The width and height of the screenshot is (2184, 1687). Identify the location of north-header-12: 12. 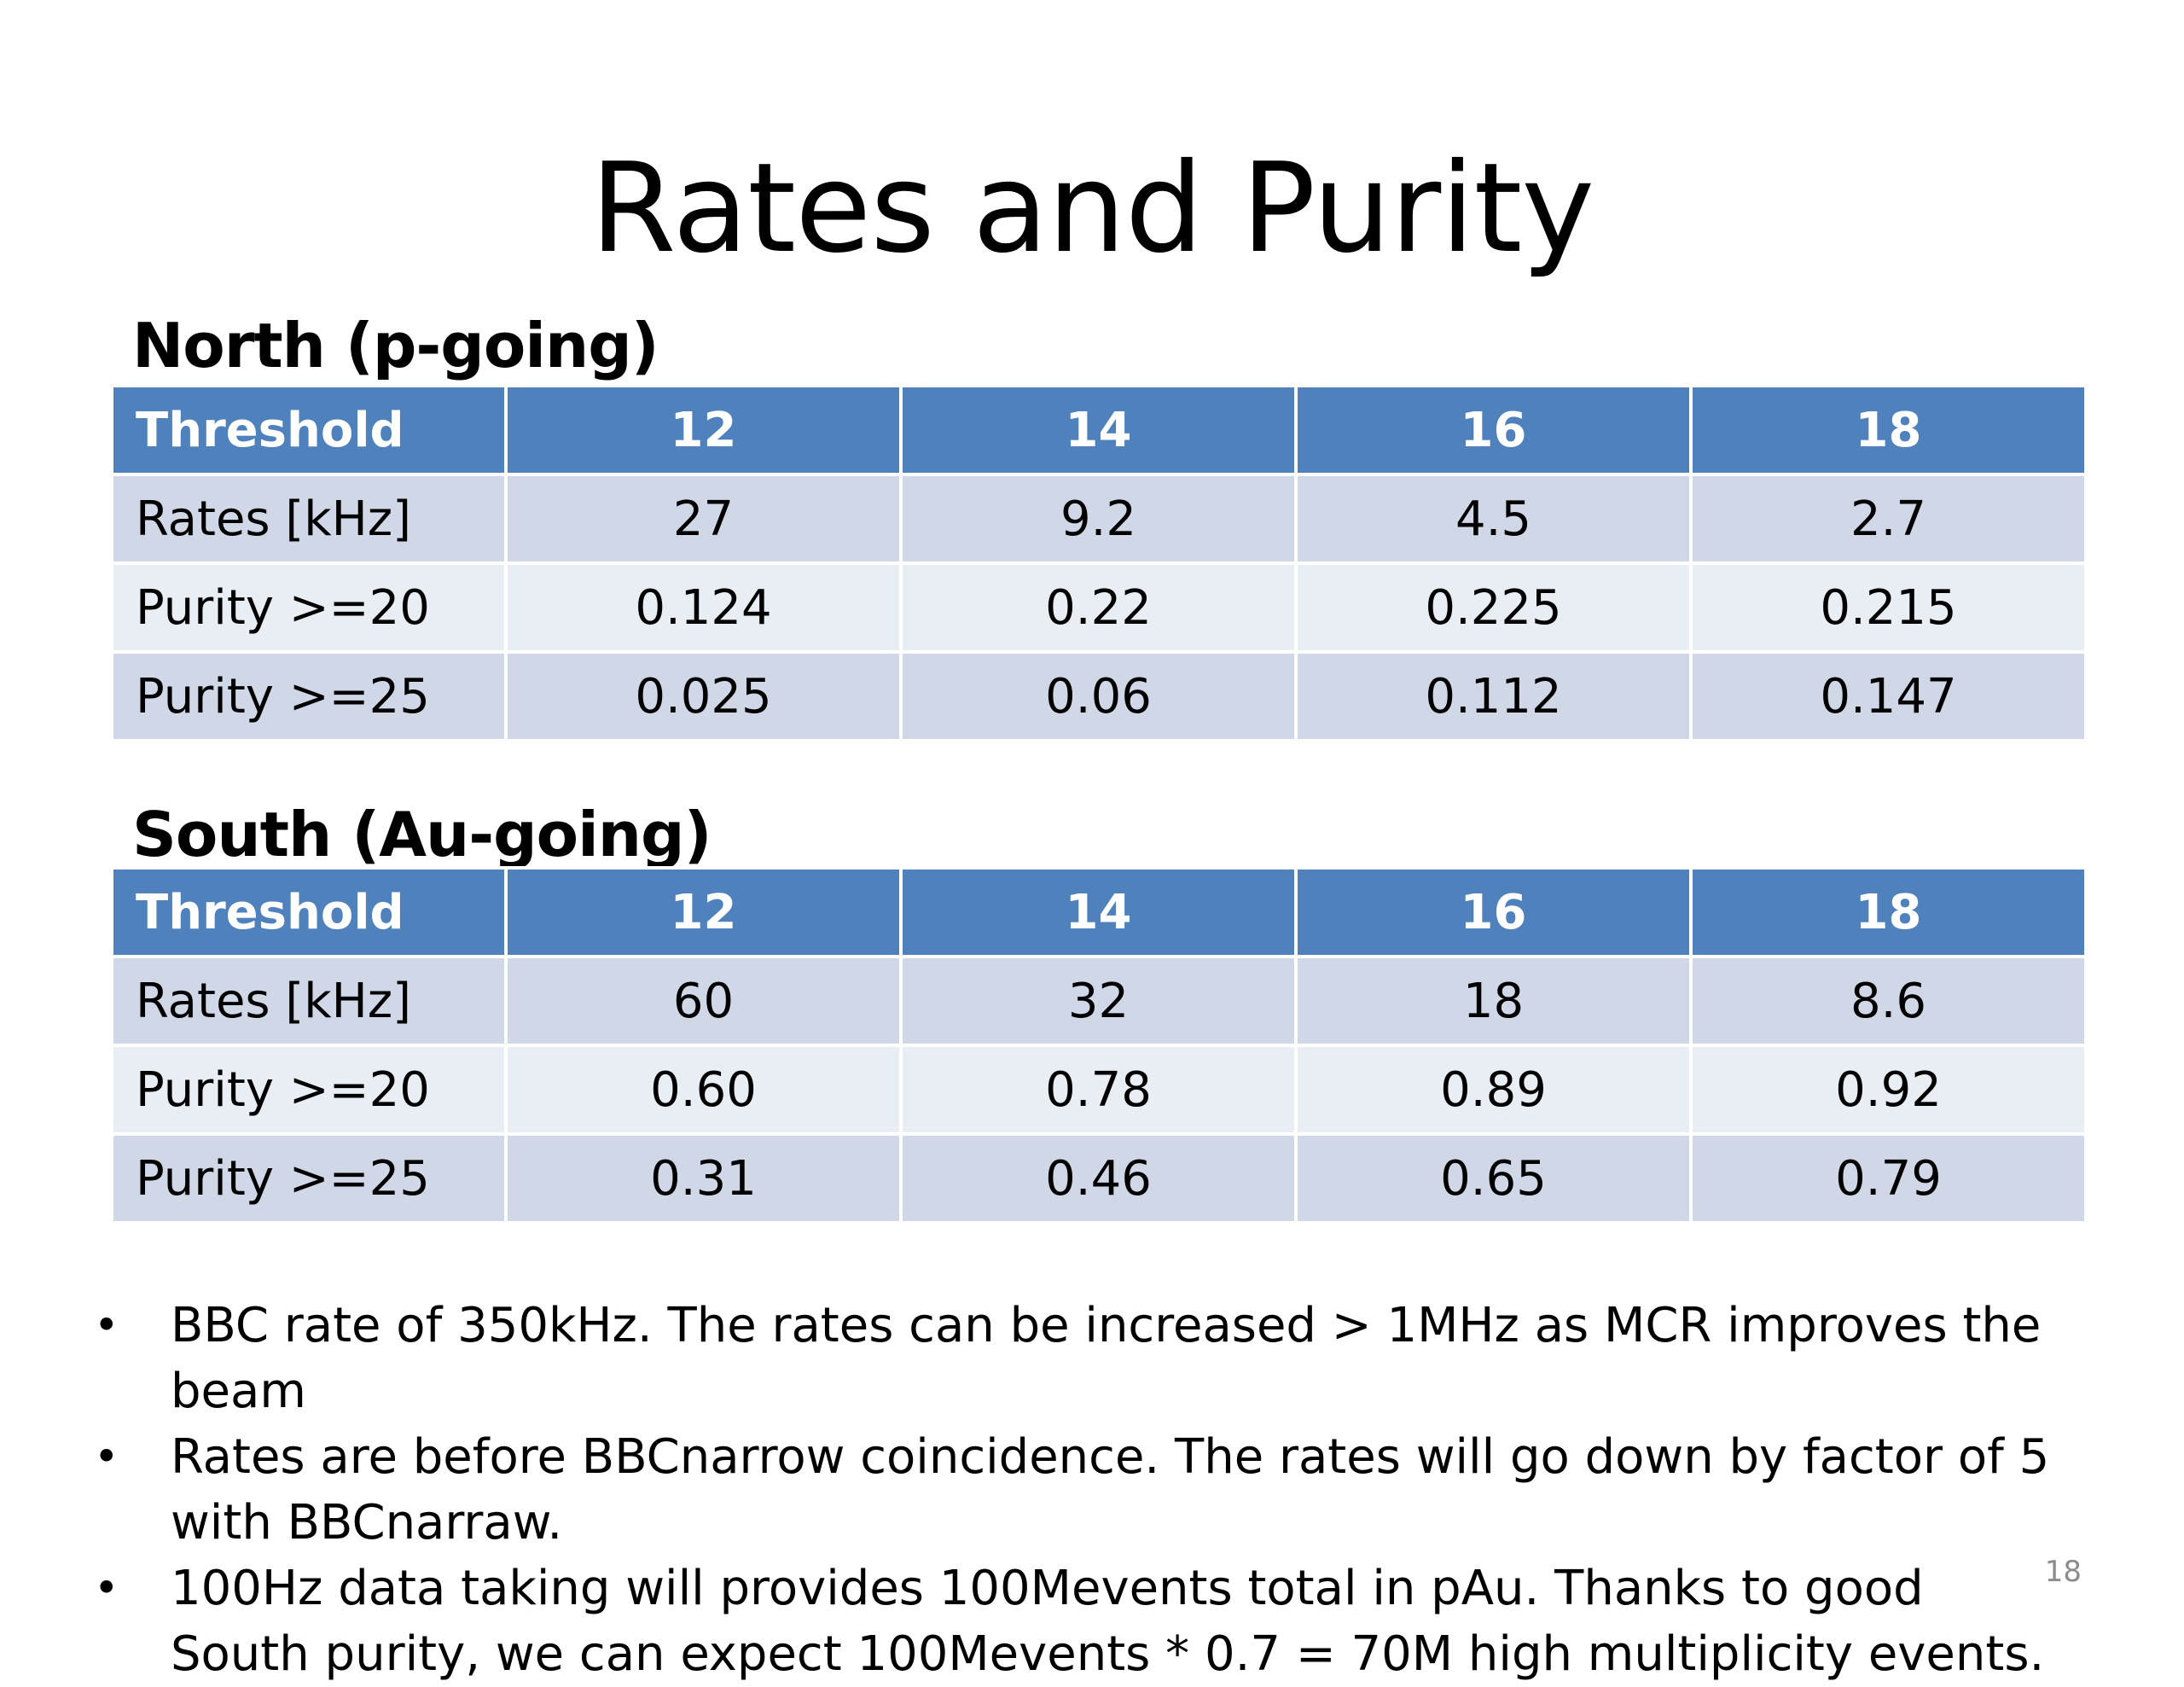
(703, 430).